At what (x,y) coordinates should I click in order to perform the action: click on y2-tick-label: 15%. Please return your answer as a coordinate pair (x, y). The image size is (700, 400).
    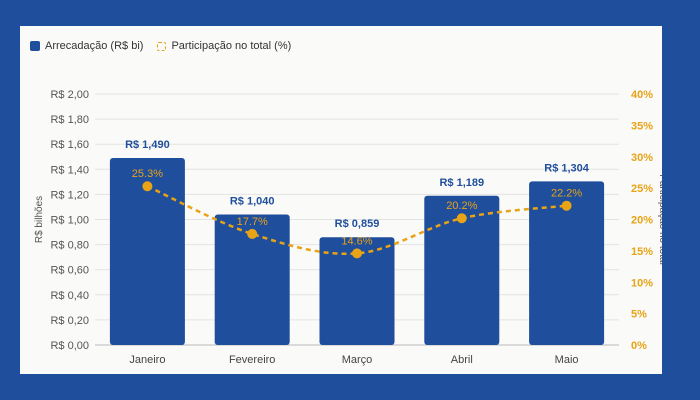
    Looking at the image, I should click on (642, 252).